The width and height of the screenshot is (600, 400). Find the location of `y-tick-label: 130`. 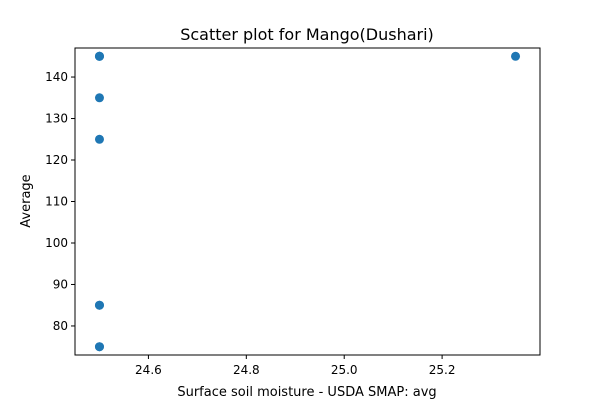

y-tick-label: 130 is located at coordinates (56, 119).